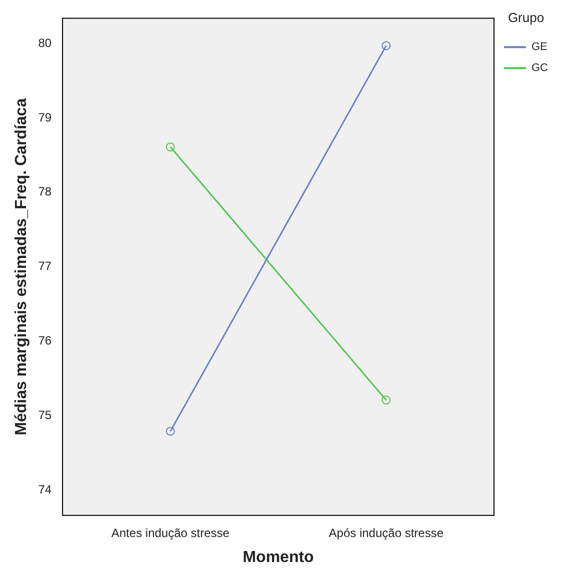 Image resolution: width=566 pixels, height=579 pixels. What do you see at coordinates (45, 415) in the screenshot?
I see `y-tick-label: 75` at bounding box center [45, 415].